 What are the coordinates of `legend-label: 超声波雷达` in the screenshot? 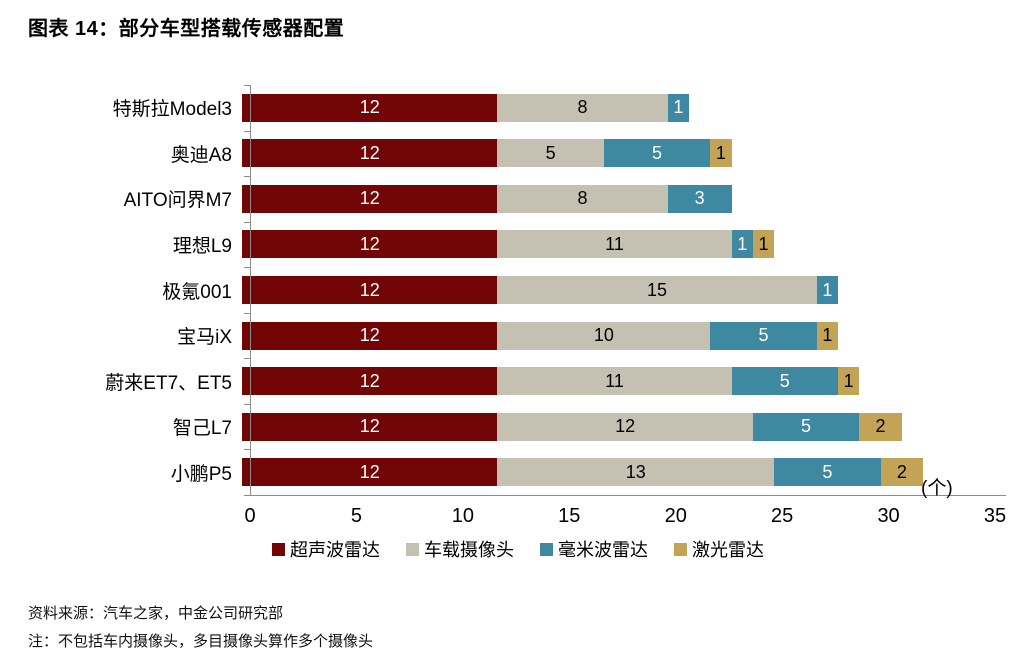 It's located at (335, 550).